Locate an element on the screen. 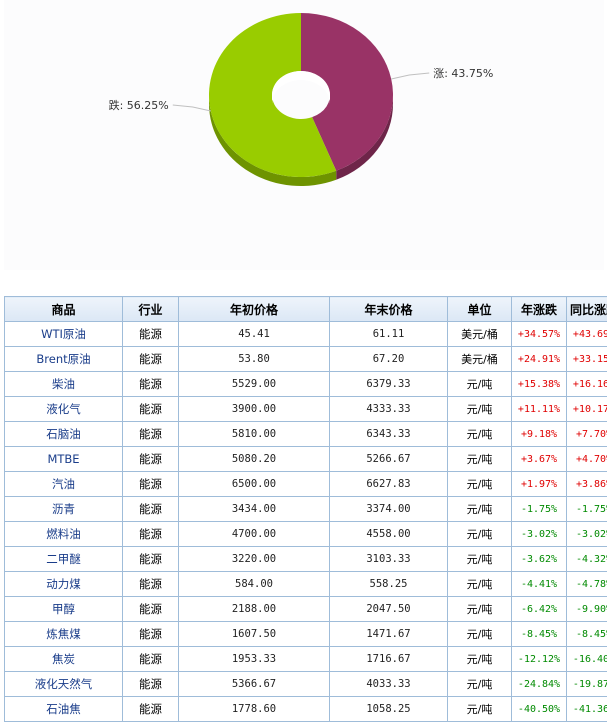 The width and height of the screenshot is (607, 725). yoy-change: -41.36% is located at coordinates (586, 709).